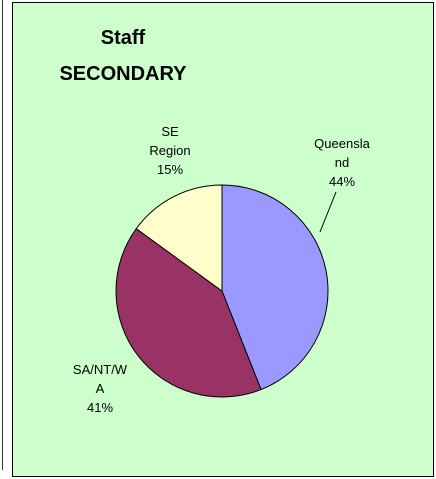  I want to click on slice-label: Queensland 44%, so click(342, 162).